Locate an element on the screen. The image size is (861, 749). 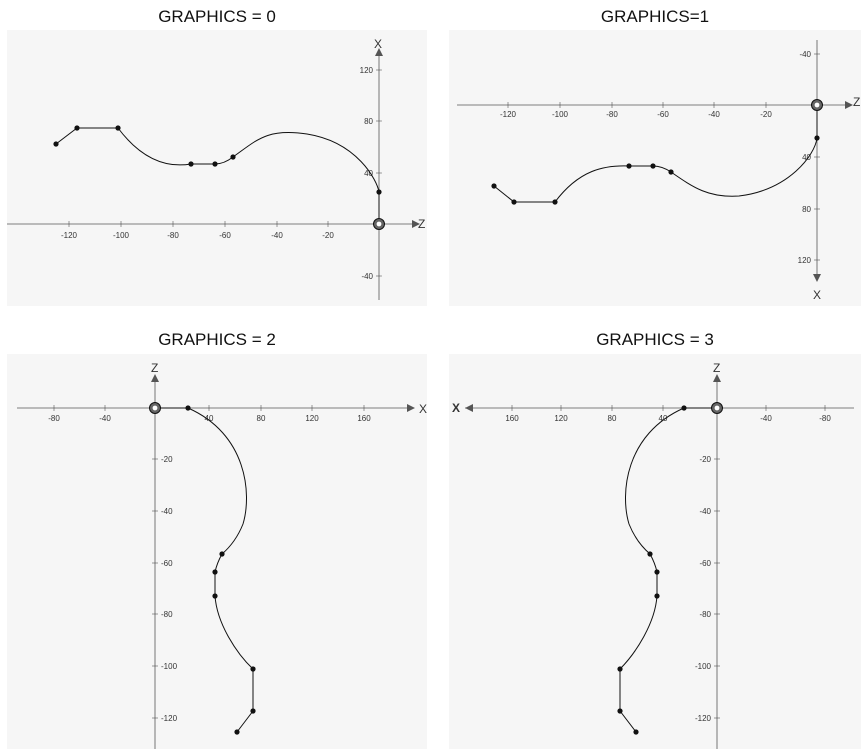
panel-title-graphics-0: GRAPHICS = 0 is located at coordinates (217, 16).